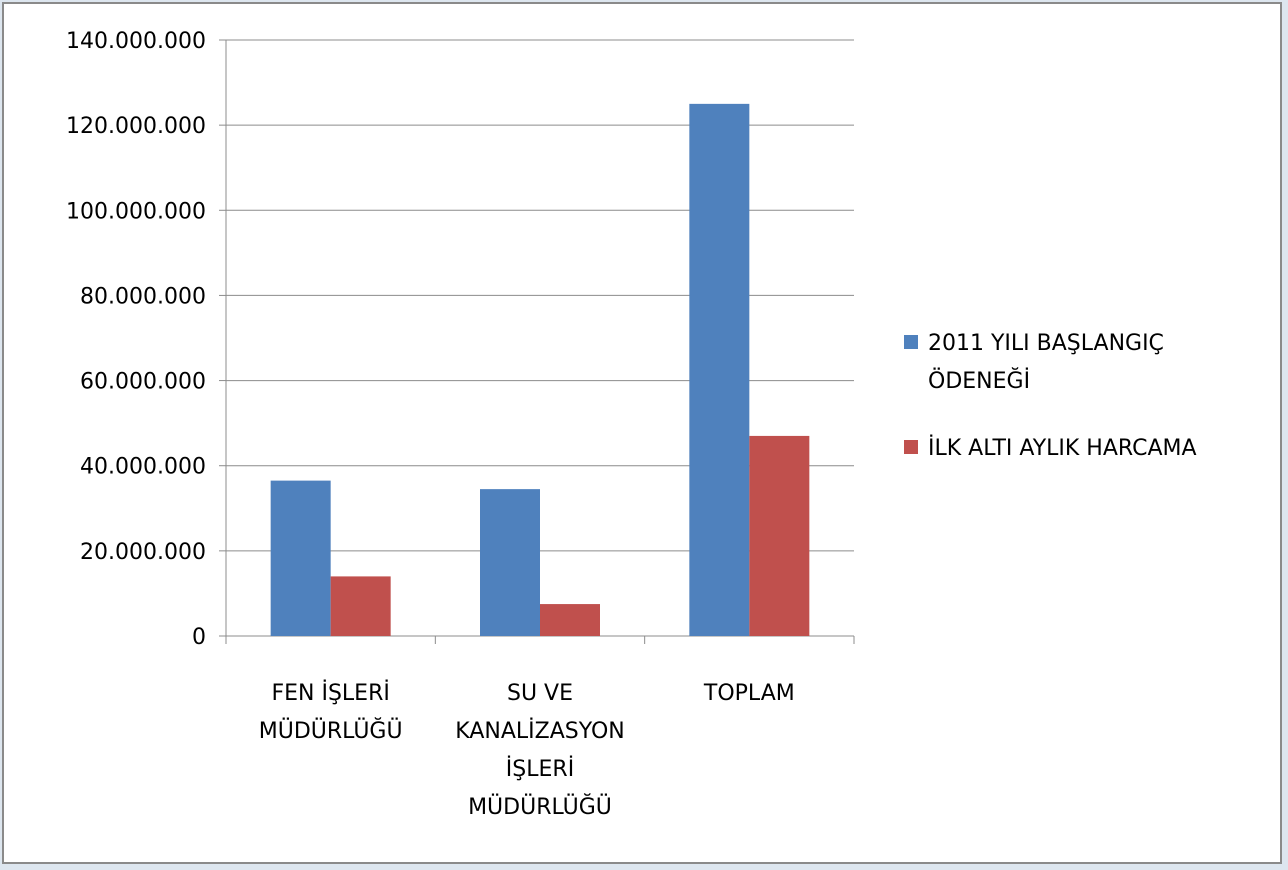  I want to click on x-category-label: İŞLERİ, so click(540, 769).